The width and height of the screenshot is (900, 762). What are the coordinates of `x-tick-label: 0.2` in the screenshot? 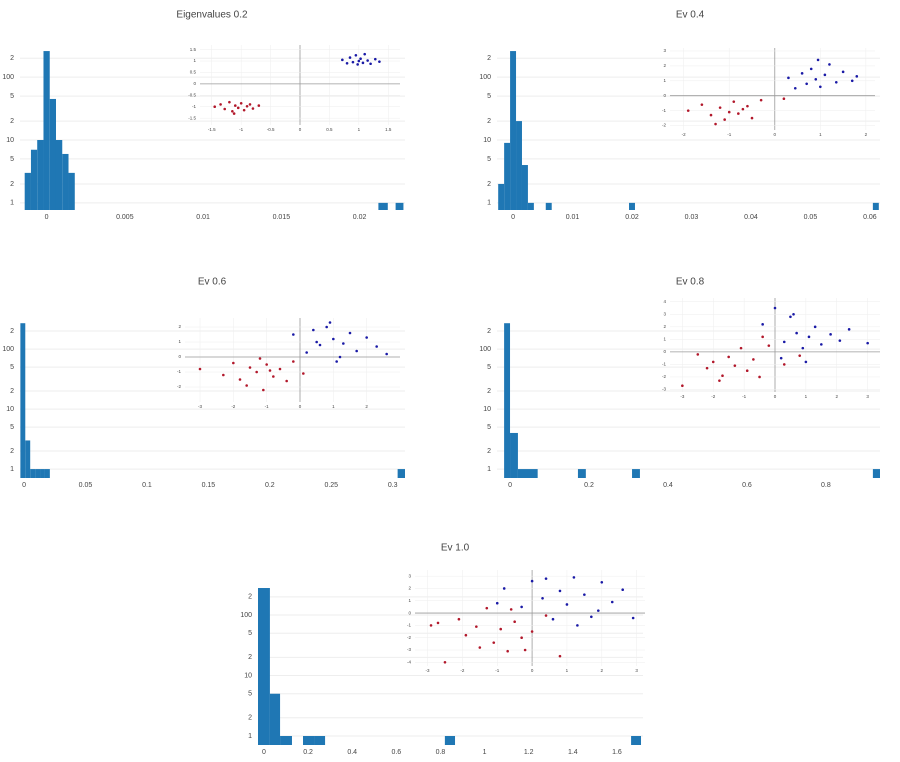 It's located at (589, 485).